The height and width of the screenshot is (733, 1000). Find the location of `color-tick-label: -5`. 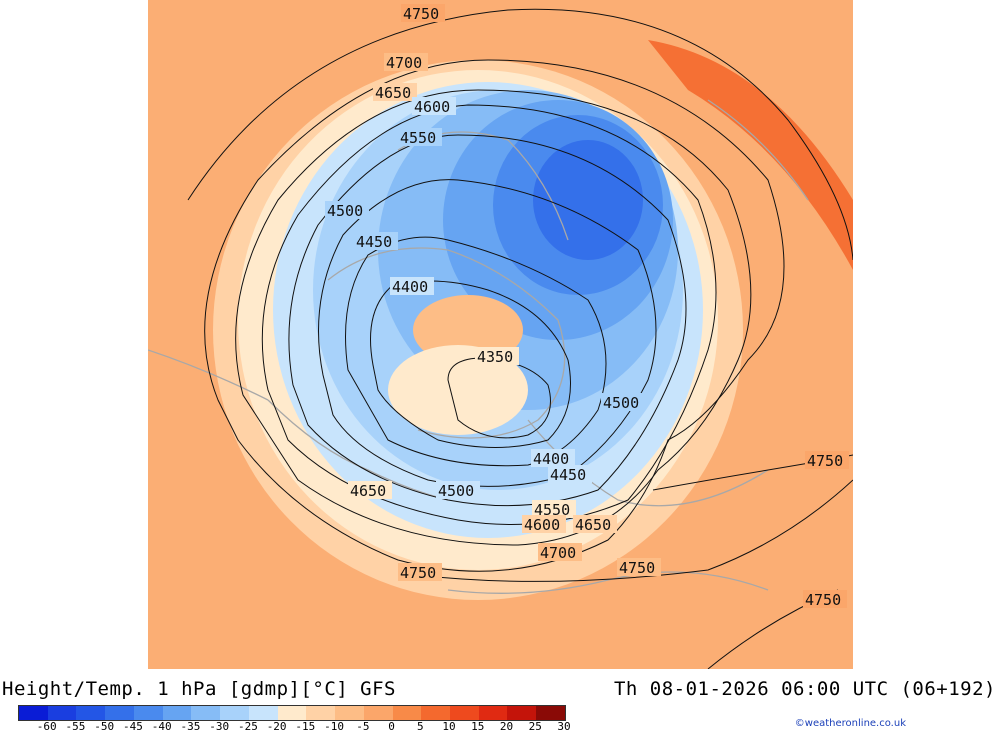

color-tick-label: -5 is located at coordinates (363, 726).